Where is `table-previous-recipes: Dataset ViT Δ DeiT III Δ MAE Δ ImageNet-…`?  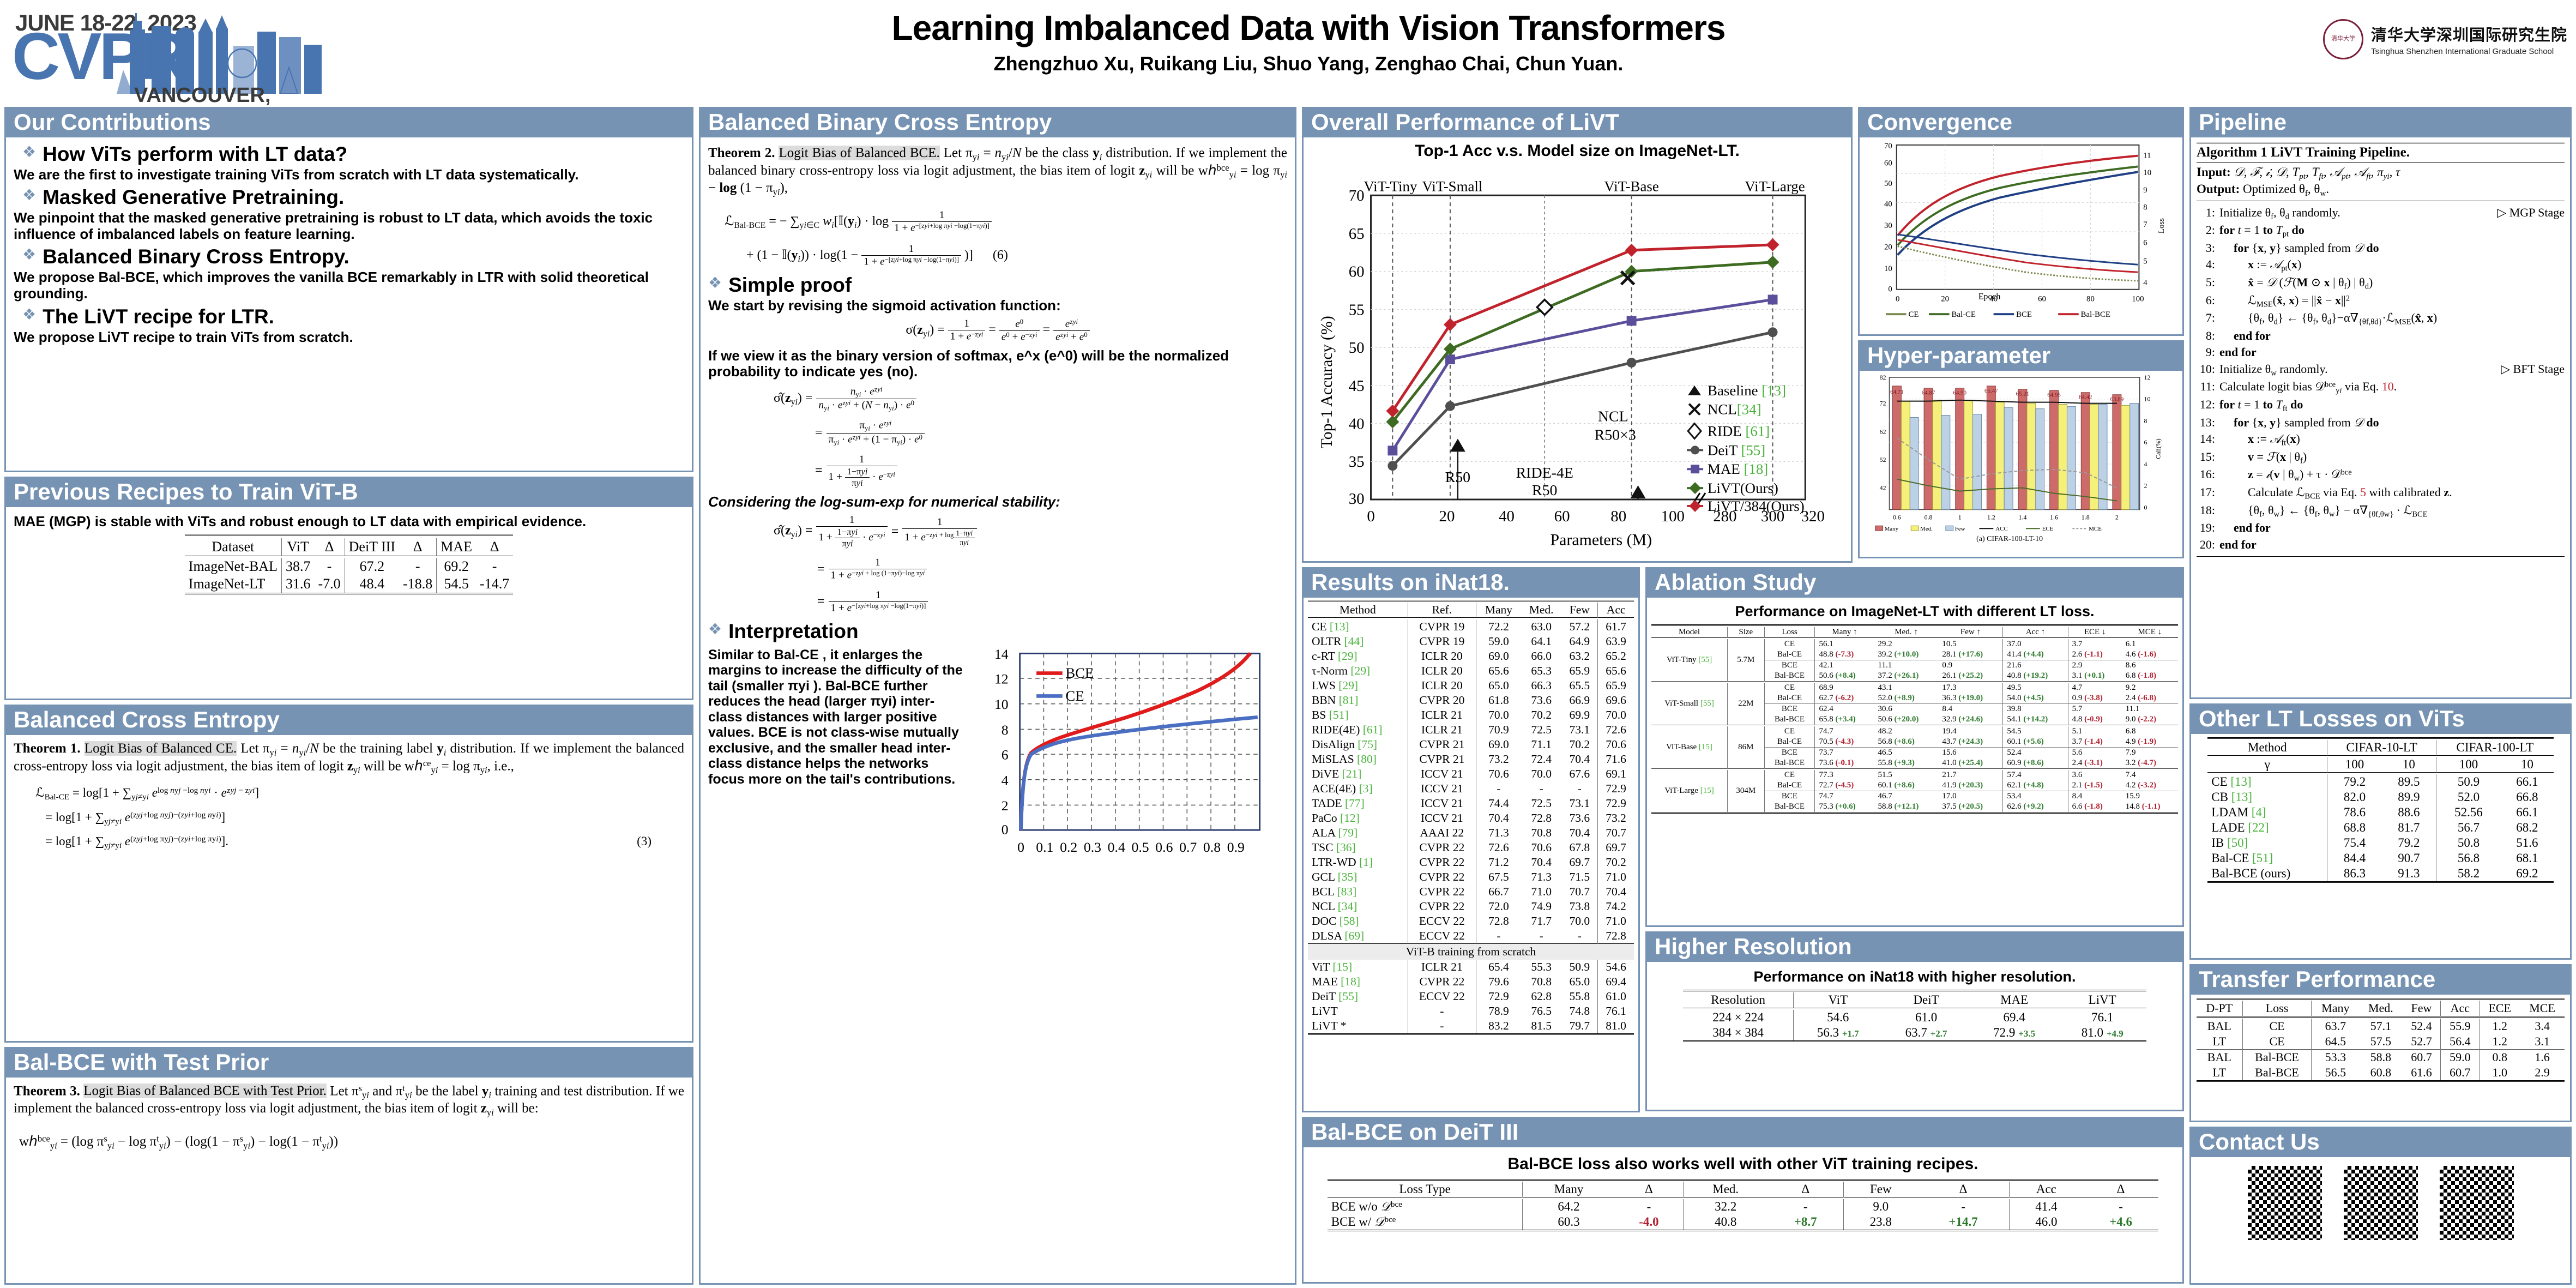
table-previous-recipes: Dataset ViT Δ DeiT III Δ MAE Δ ImageNet-… is located at coordinates (349, 565).